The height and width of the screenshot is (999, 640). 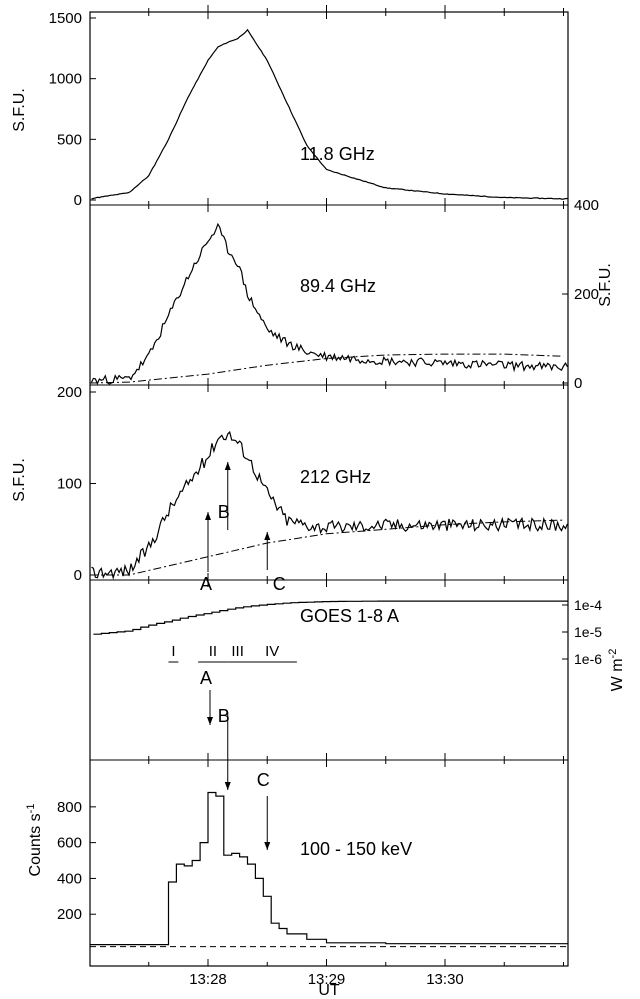 What do you see at coordinates (356, 849) in the screenshot?
I see `panel5-label: 100 - 150 keV` at bounding box center [356, 849].